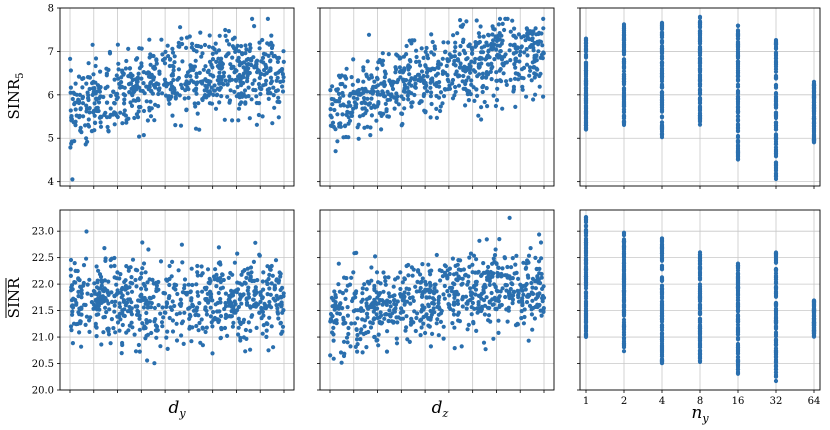  Describe the element at coordinates (51, 139) in the screenshot. I see `y-tick-label: 5` at that location.